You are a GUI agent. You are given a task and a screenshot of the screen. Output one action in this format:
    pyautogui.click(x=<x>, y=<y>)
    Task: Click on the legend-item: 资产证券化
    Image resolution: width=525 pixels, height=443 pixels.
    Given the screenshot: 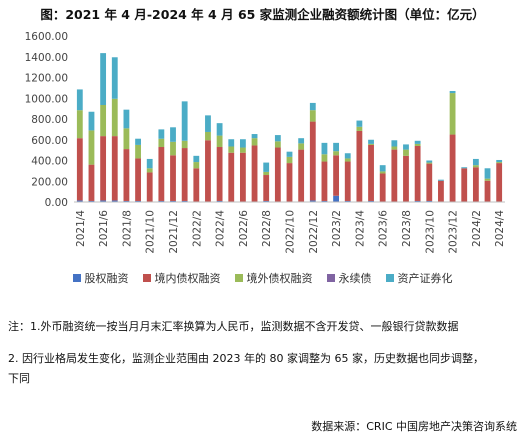 What is the action you would take?
    pyautogui.click(x=419, y=278)
    